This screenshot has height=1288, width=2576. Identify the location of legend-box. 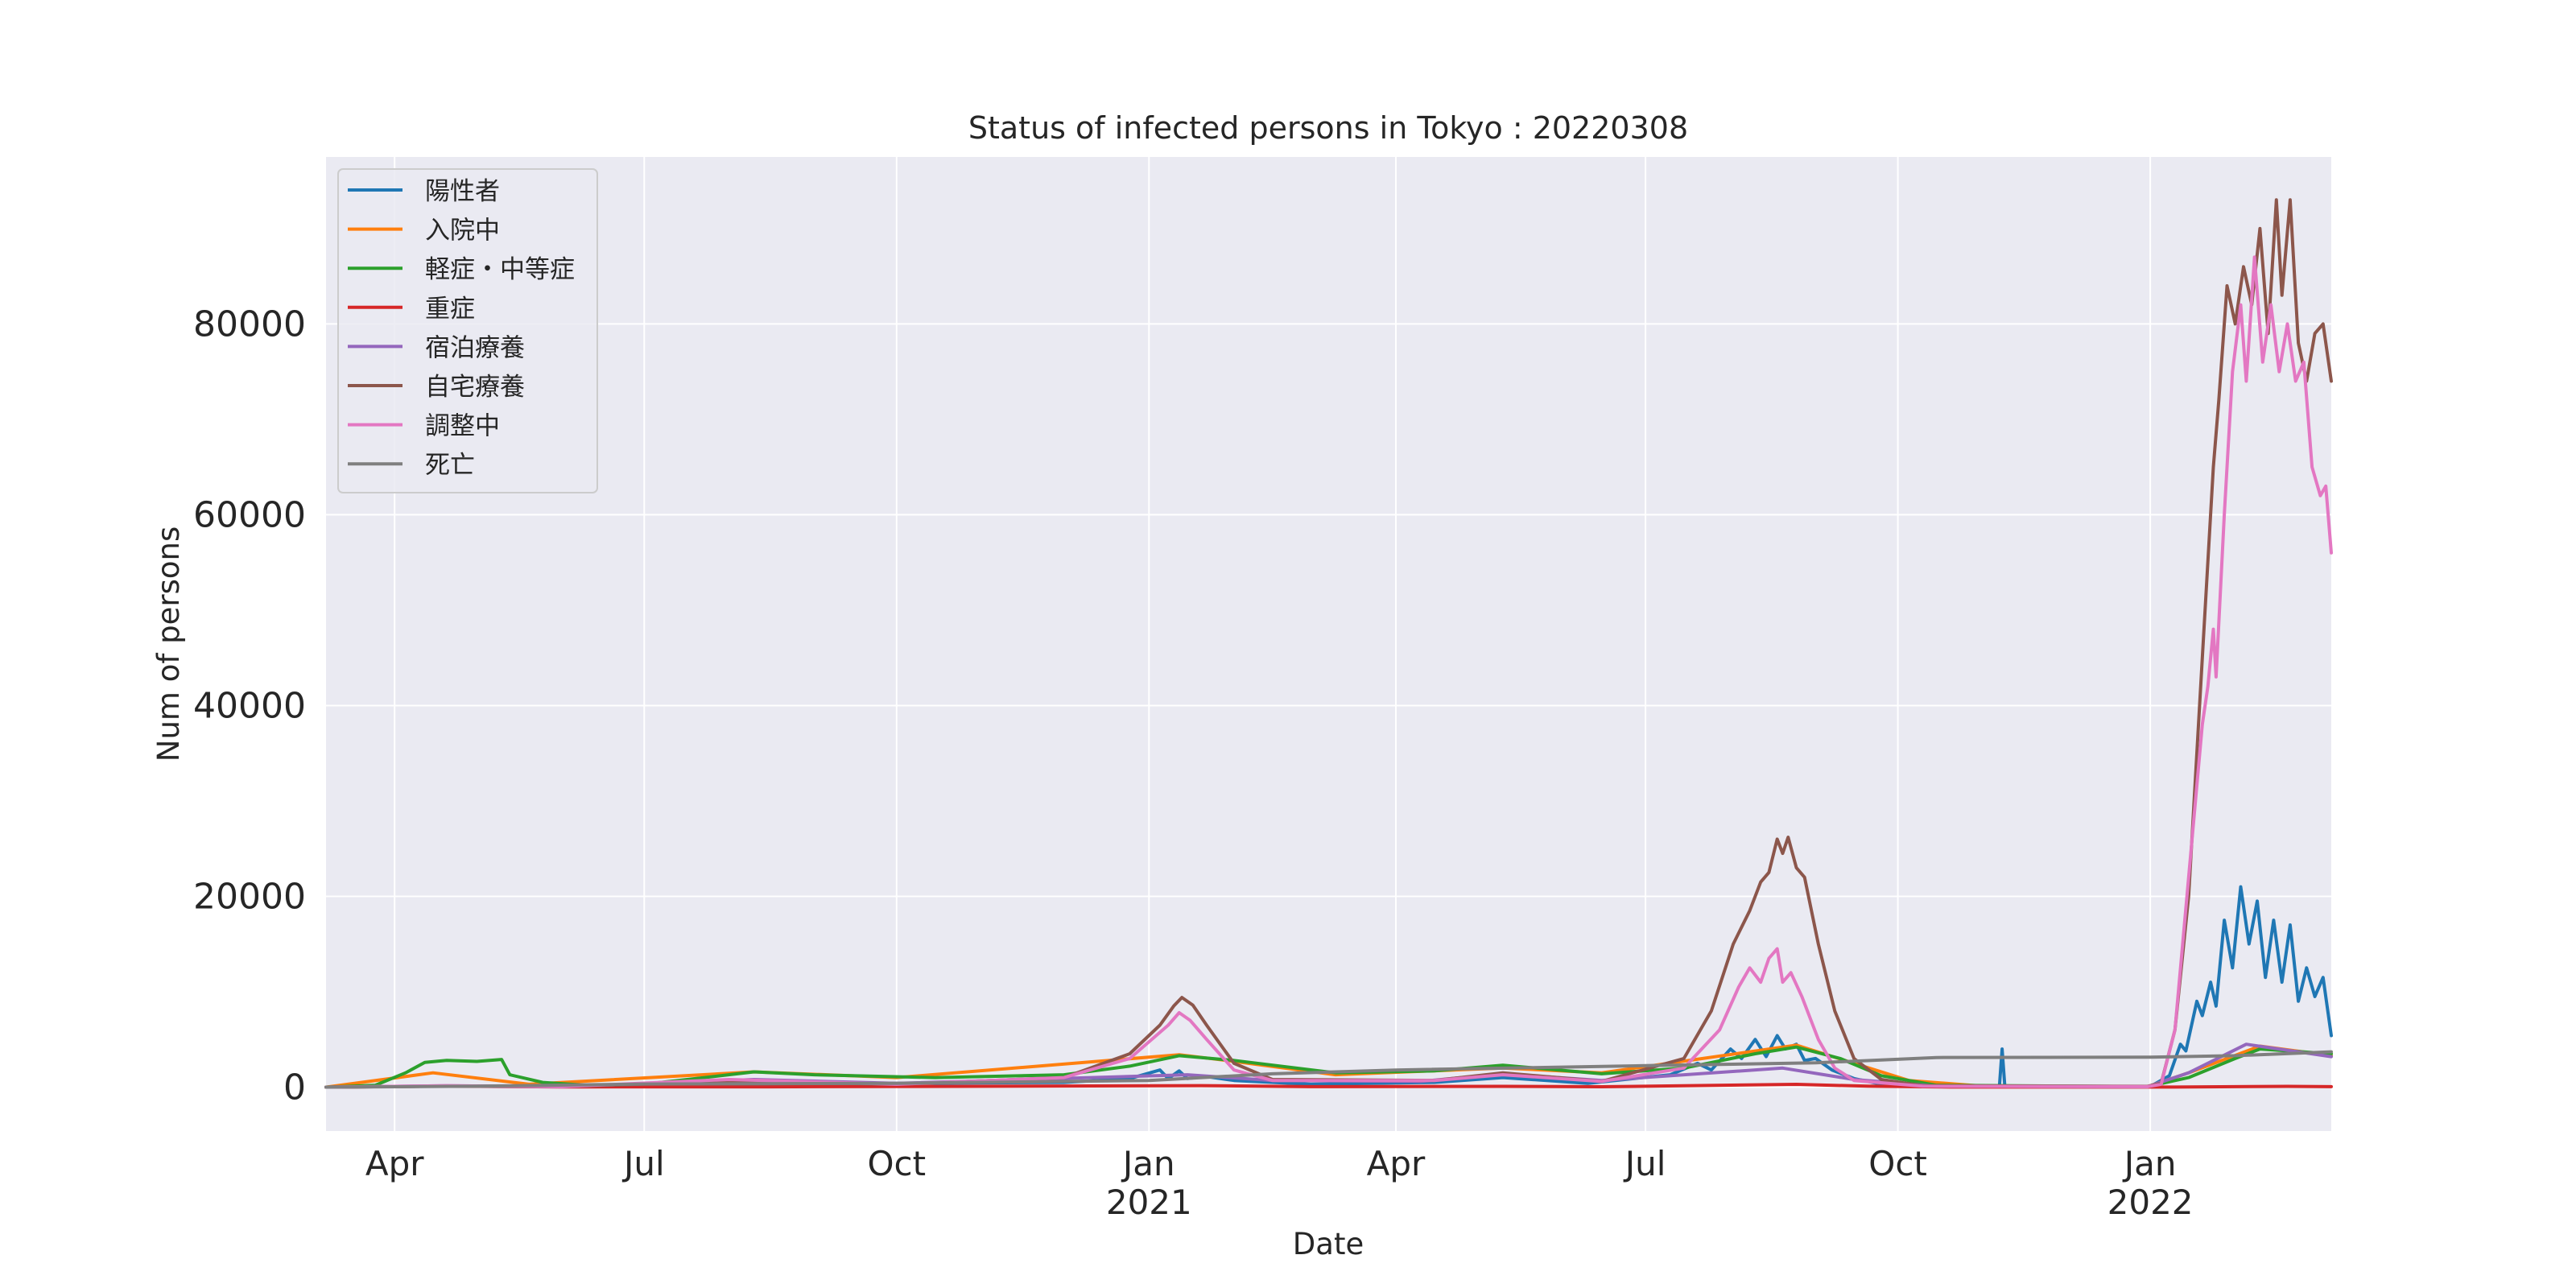
(467, 330).